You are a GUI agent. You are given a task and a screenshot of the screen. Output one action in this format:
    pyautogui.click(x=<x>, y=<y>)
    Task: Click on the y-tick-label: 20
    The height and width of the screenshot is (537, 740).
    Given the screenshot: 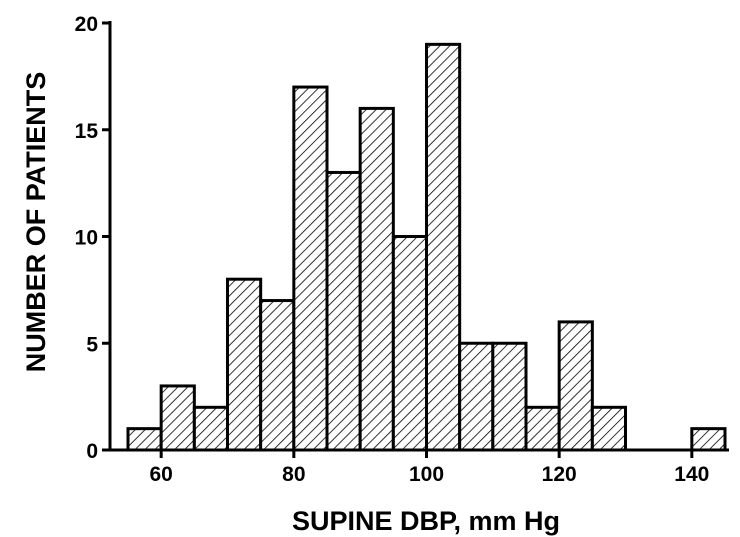 What is the action you would take?
    pyautogui.click(x=86, y=24)
    